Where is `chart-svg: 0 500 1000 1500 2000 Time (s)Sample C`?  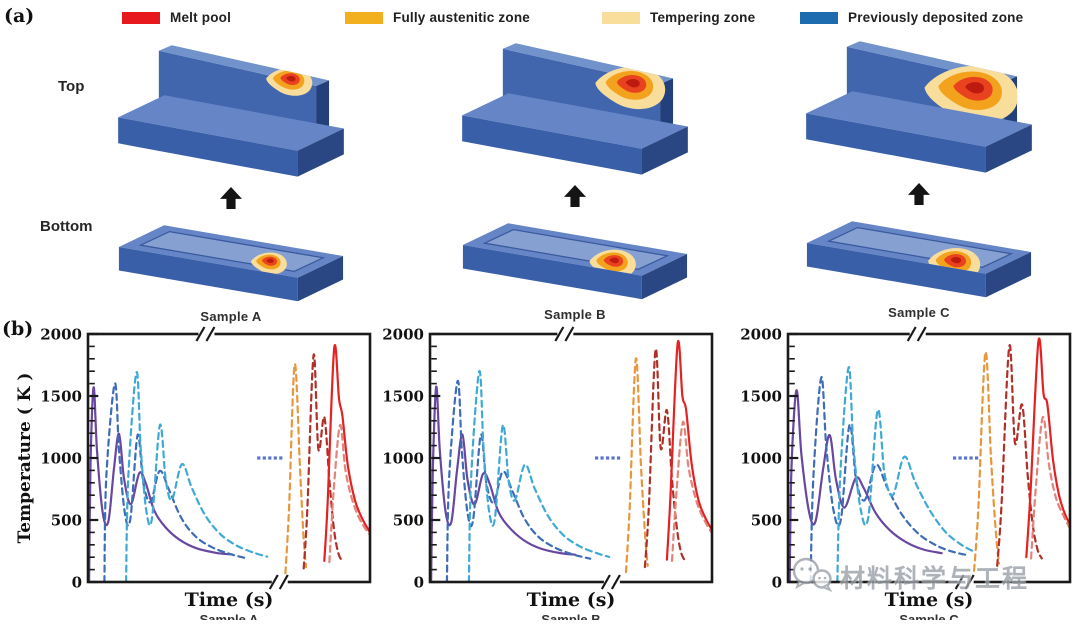 chart-svg: 0 500 1000 1500 2000 Time (s)Sample C is located at coordinates (906, 475).